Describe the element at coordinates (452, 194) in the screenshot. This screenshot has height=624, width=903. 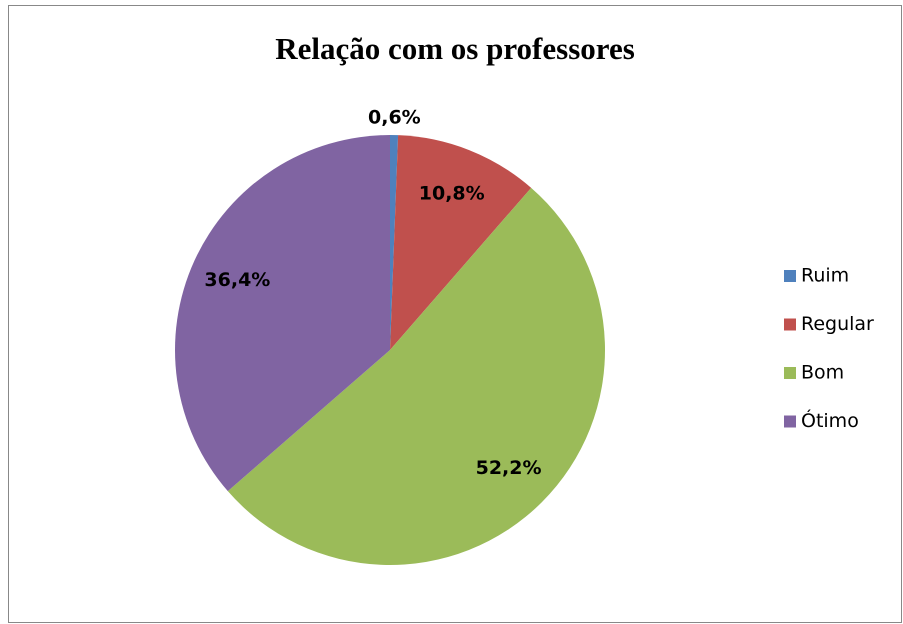
I see `data-label: 10,8%` at that location.